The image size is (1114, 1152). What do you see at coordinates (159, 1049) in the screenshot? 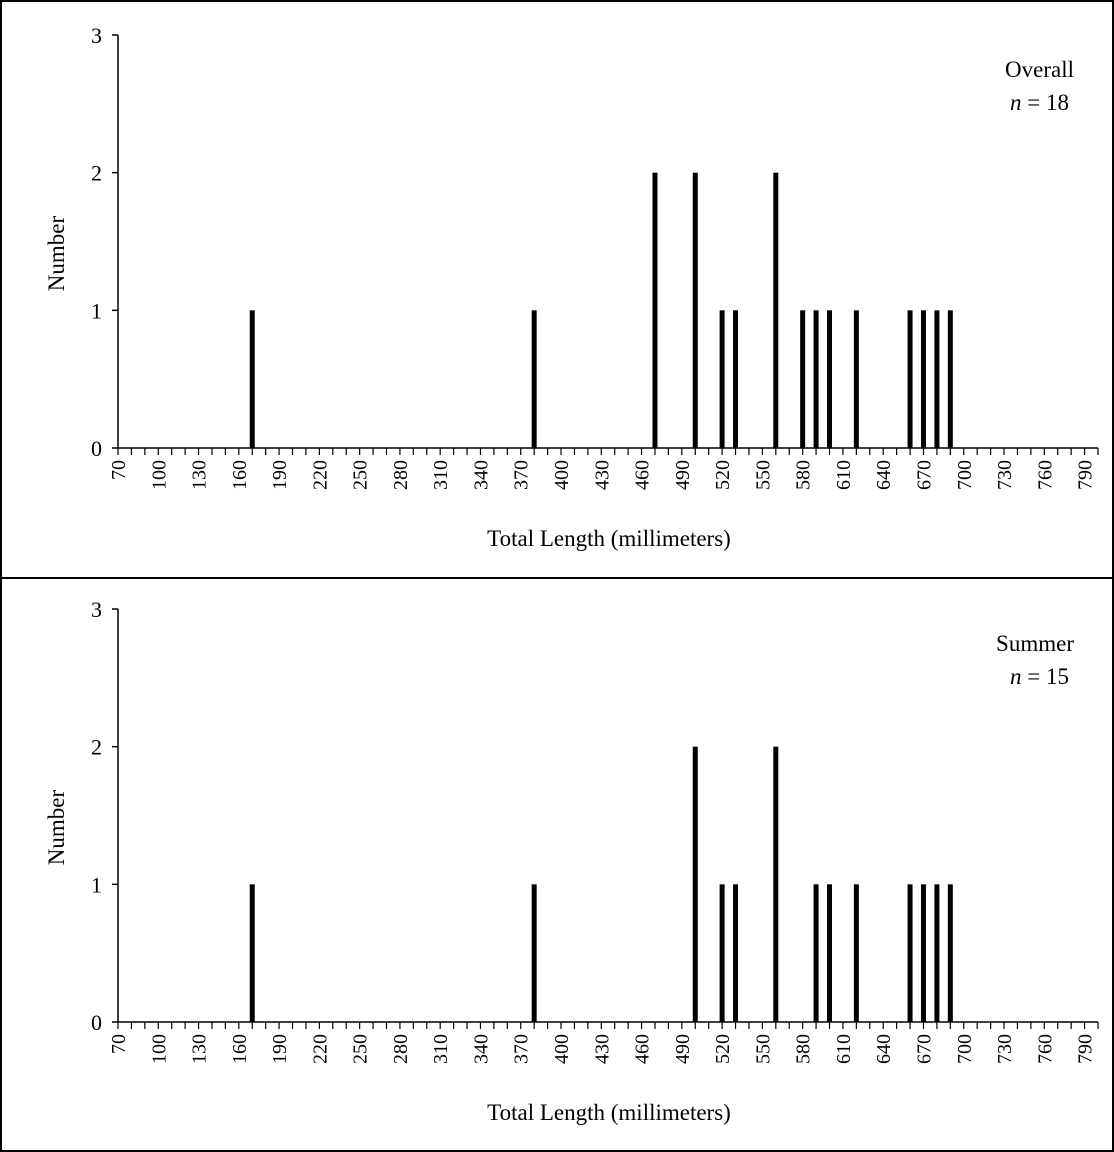
I see `x-tick-label: 100` at bounding box center [159, 1049].